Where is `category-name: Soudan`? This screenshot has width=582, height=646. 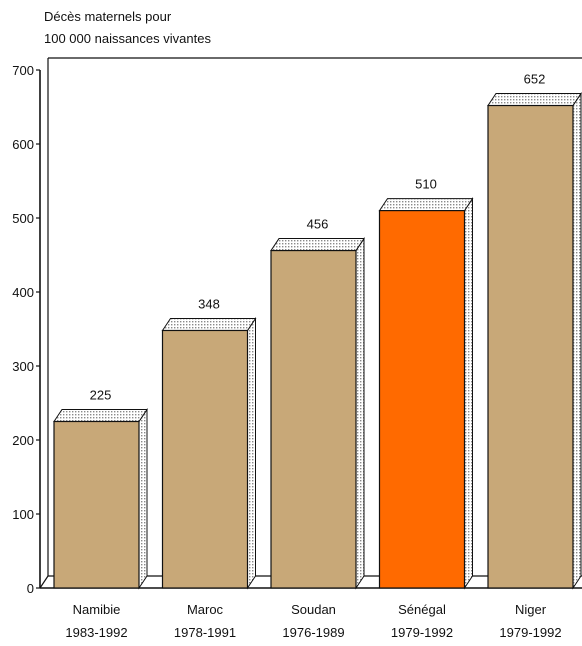 category-name: Soudan is located at coordinates (313, 609).